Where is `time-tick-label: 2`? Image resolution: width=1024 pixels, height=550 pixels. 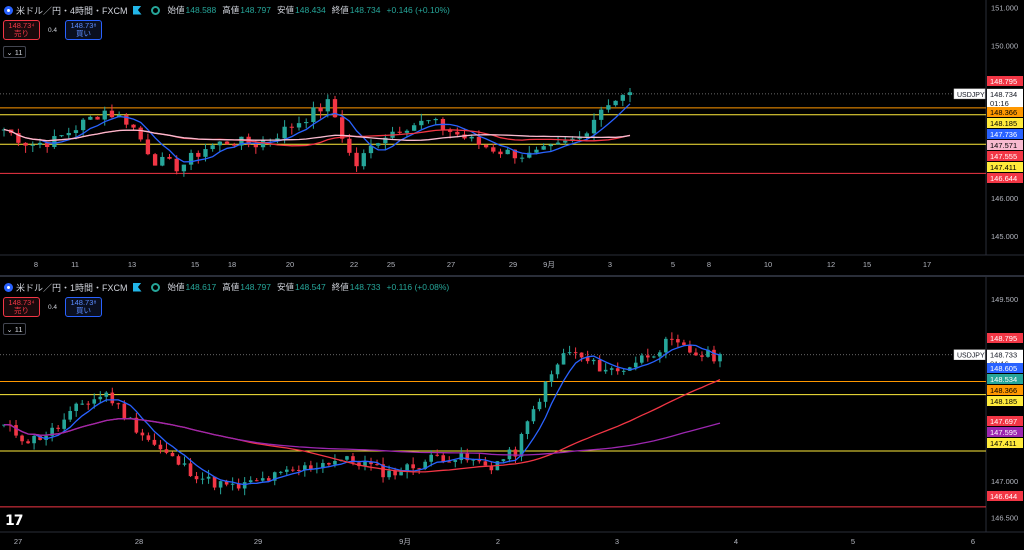 time-tick-label: 2 is located at coordinates (498, 541).